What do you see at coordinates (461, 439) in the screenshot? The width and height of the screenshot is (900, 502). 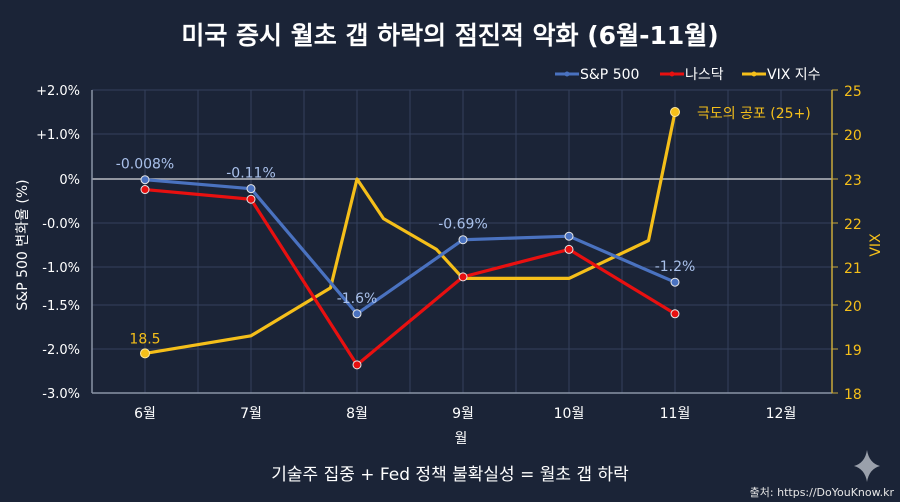 I see `x-axis-label: 월` at bounding box center [461, 439].